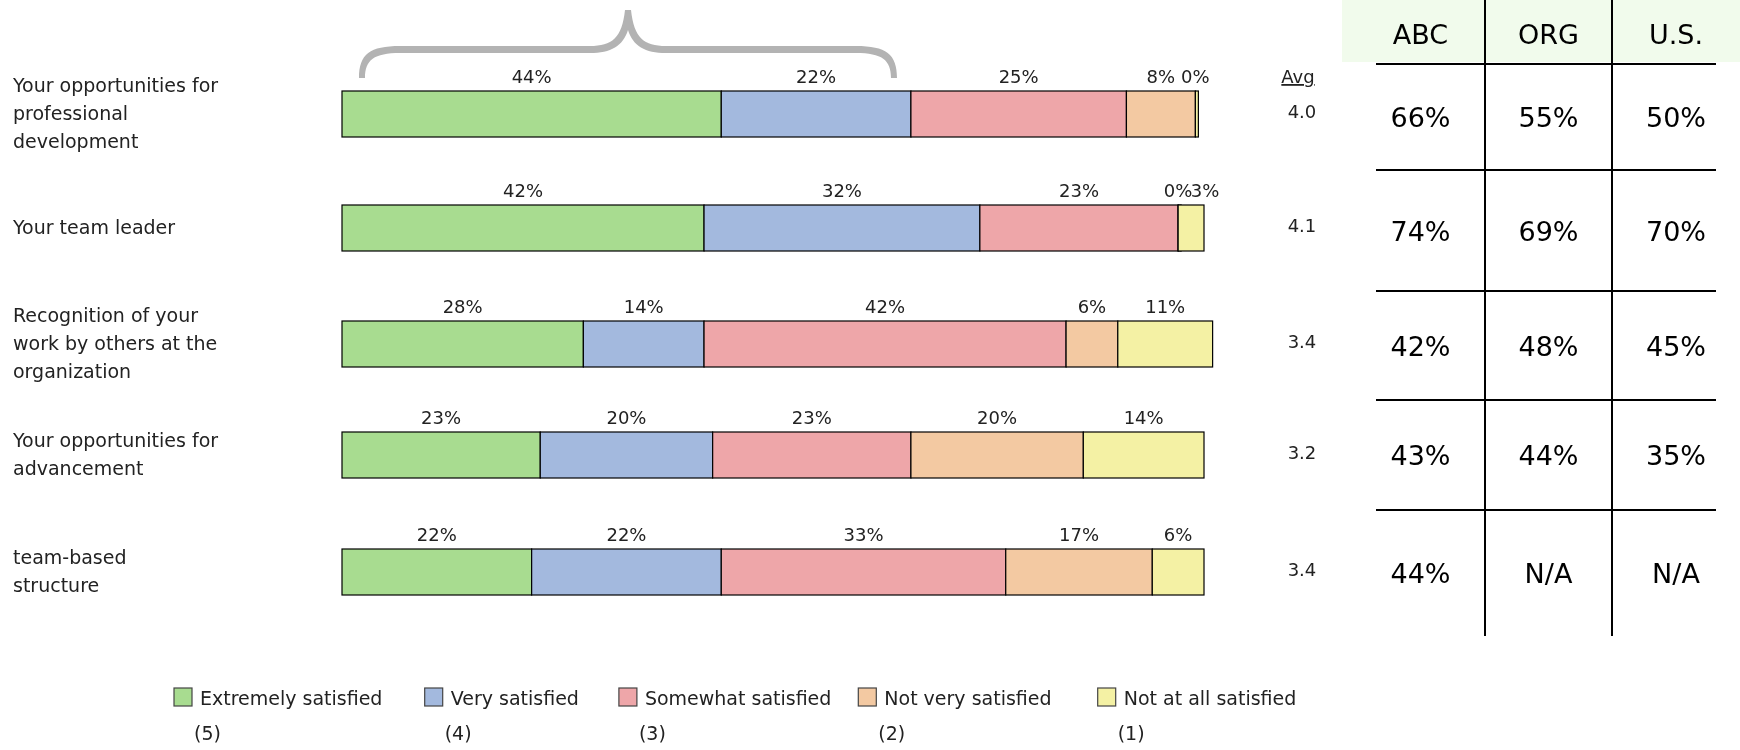 This screenshot has width=1740, height=750. Describe the element at coordinates (115, 343) in the screenshot. I see `y-tick-label: Recognition of your work by others at the organization` at that location.